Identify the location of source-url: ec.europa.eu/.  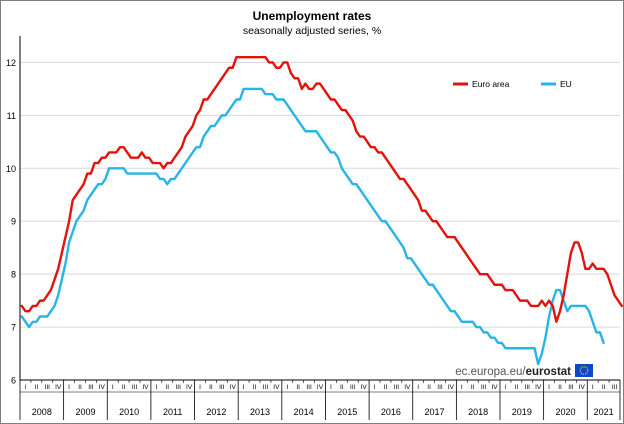
(490, 372).